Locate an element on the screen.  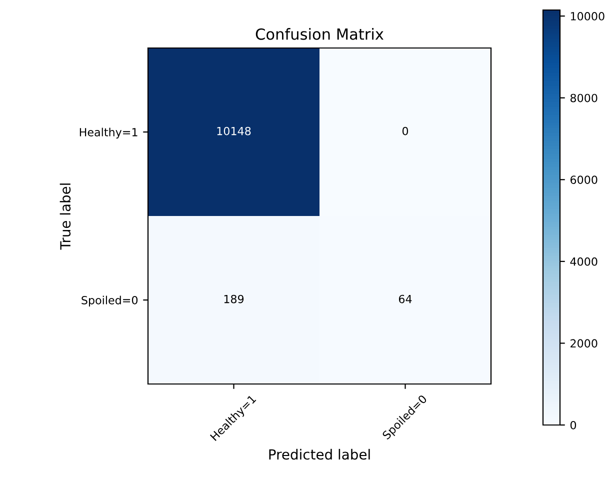
color-bar-label: 10000 is located at coordinates (587, 16).